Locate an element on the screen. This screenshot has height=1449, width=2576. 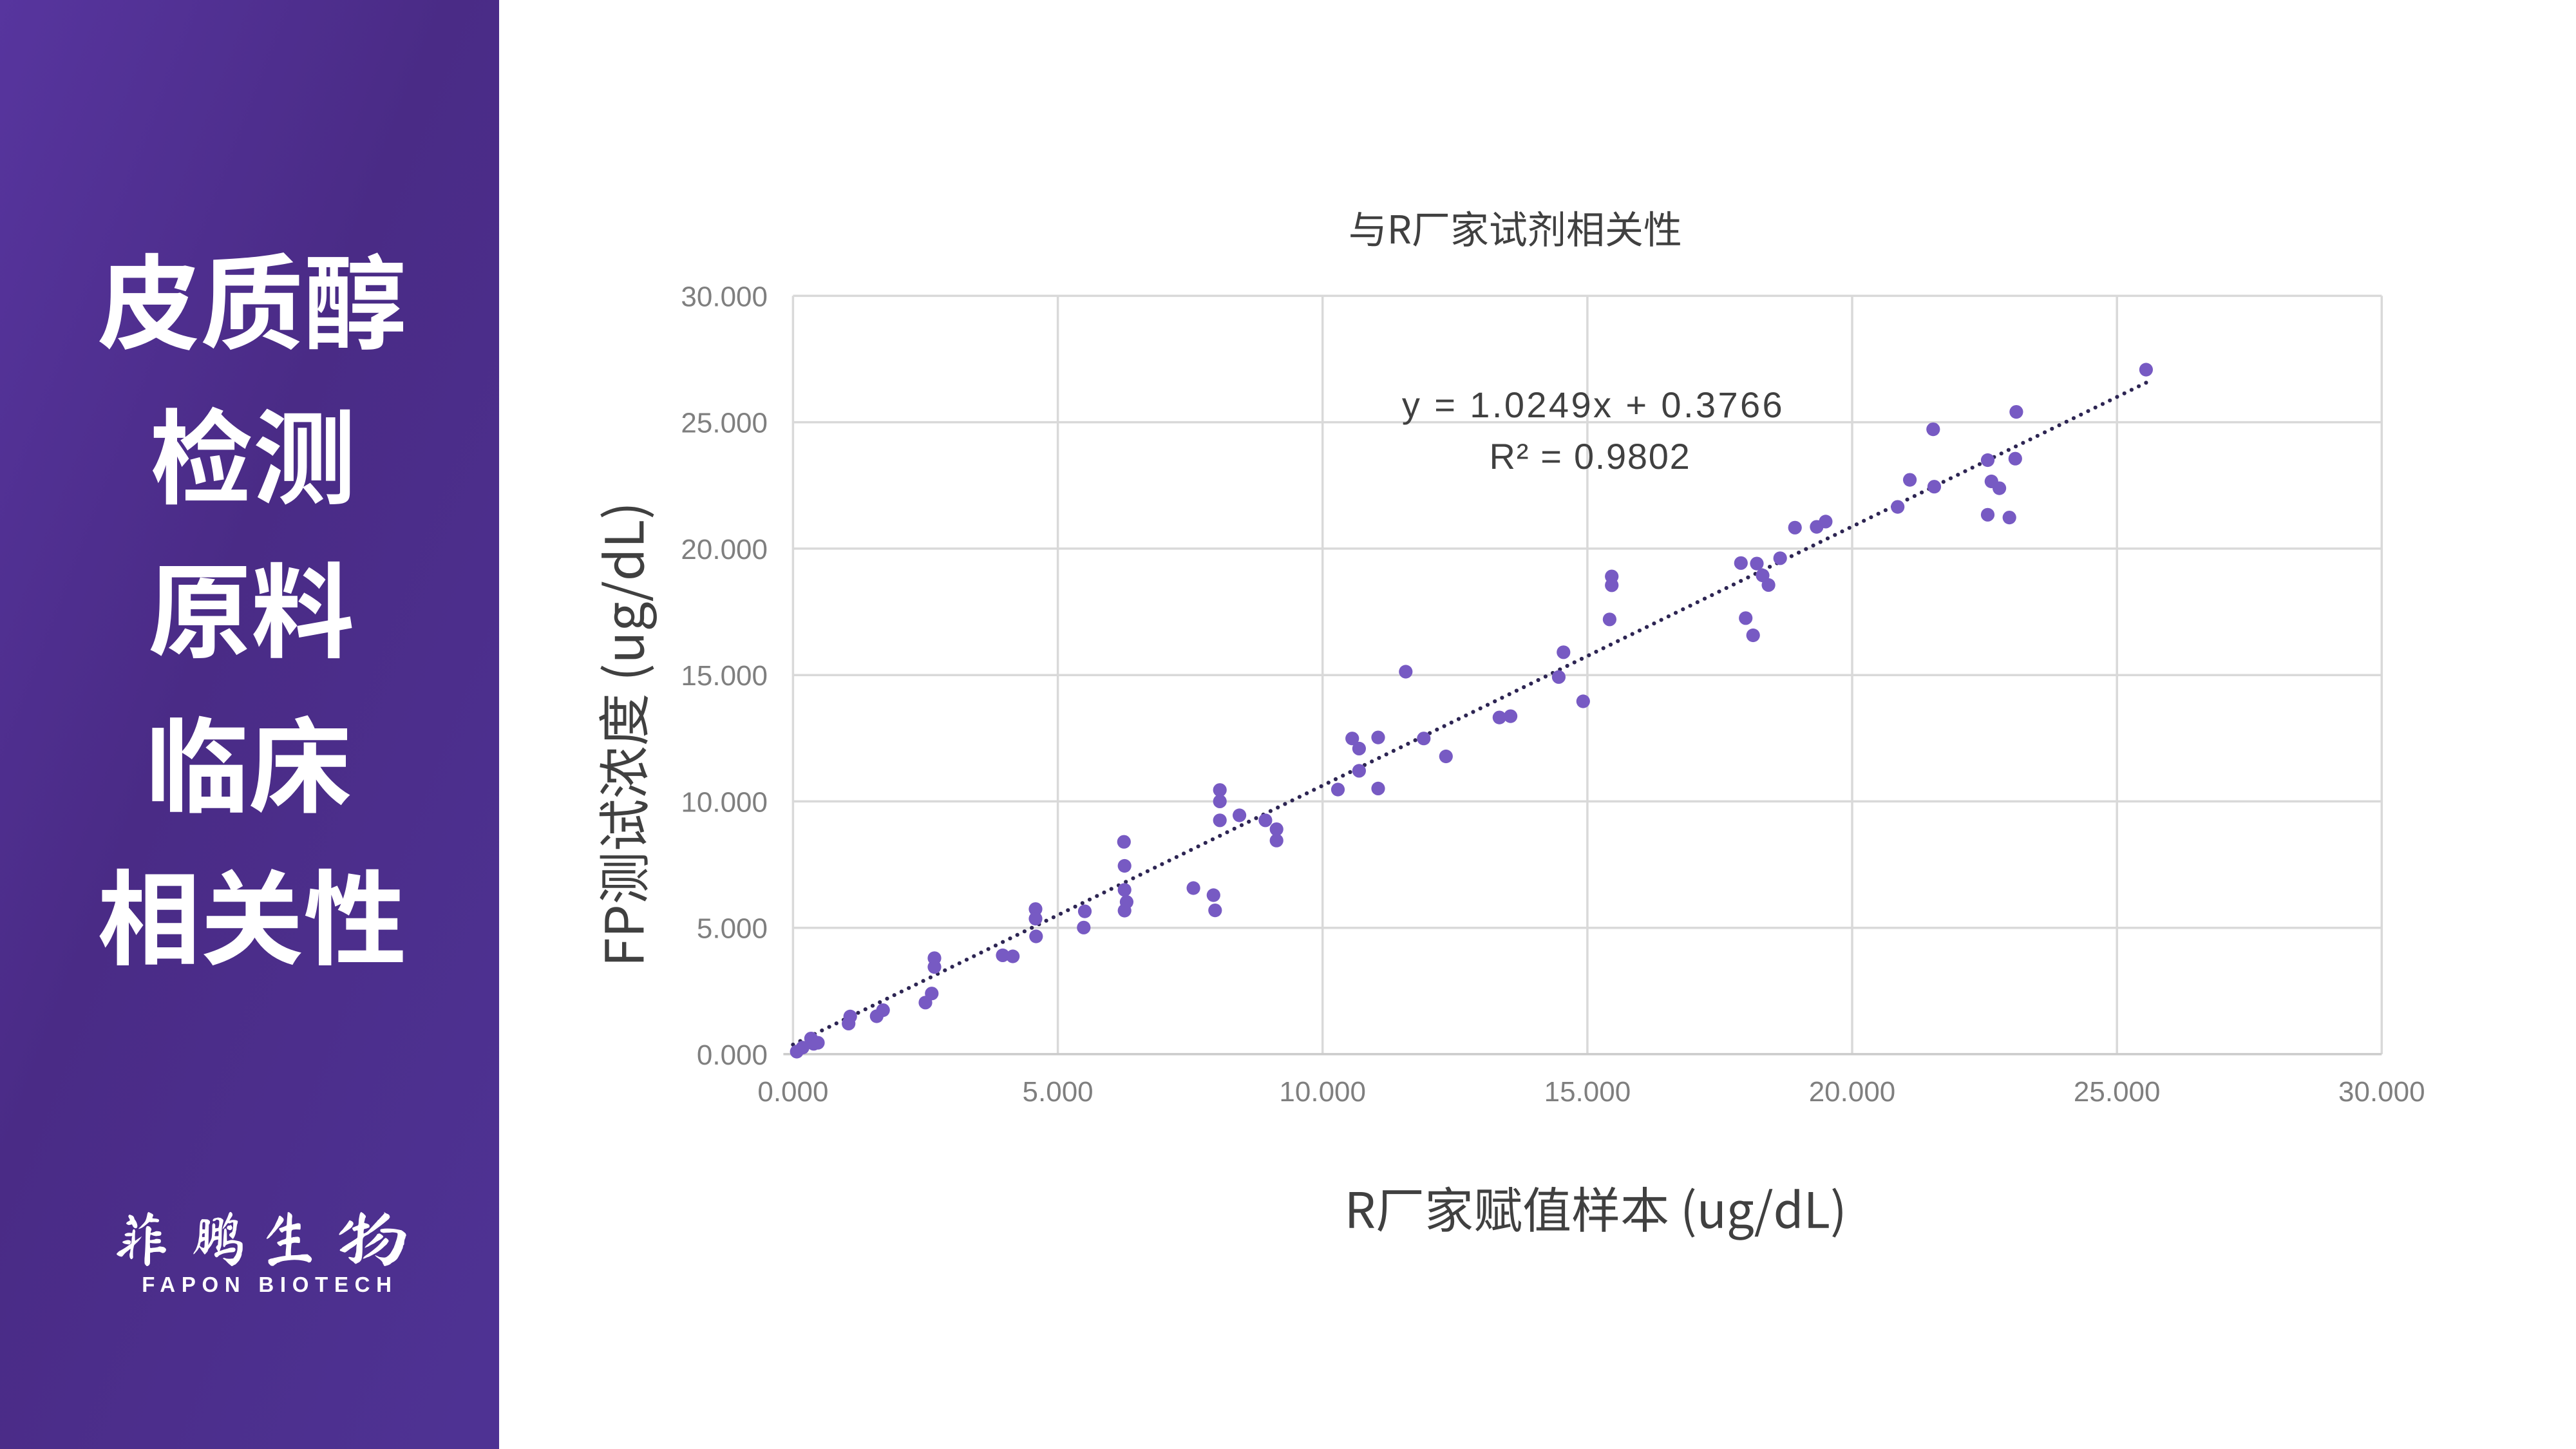
svg-text: R² = 0.9802 is located at coordinates (1591, 457).